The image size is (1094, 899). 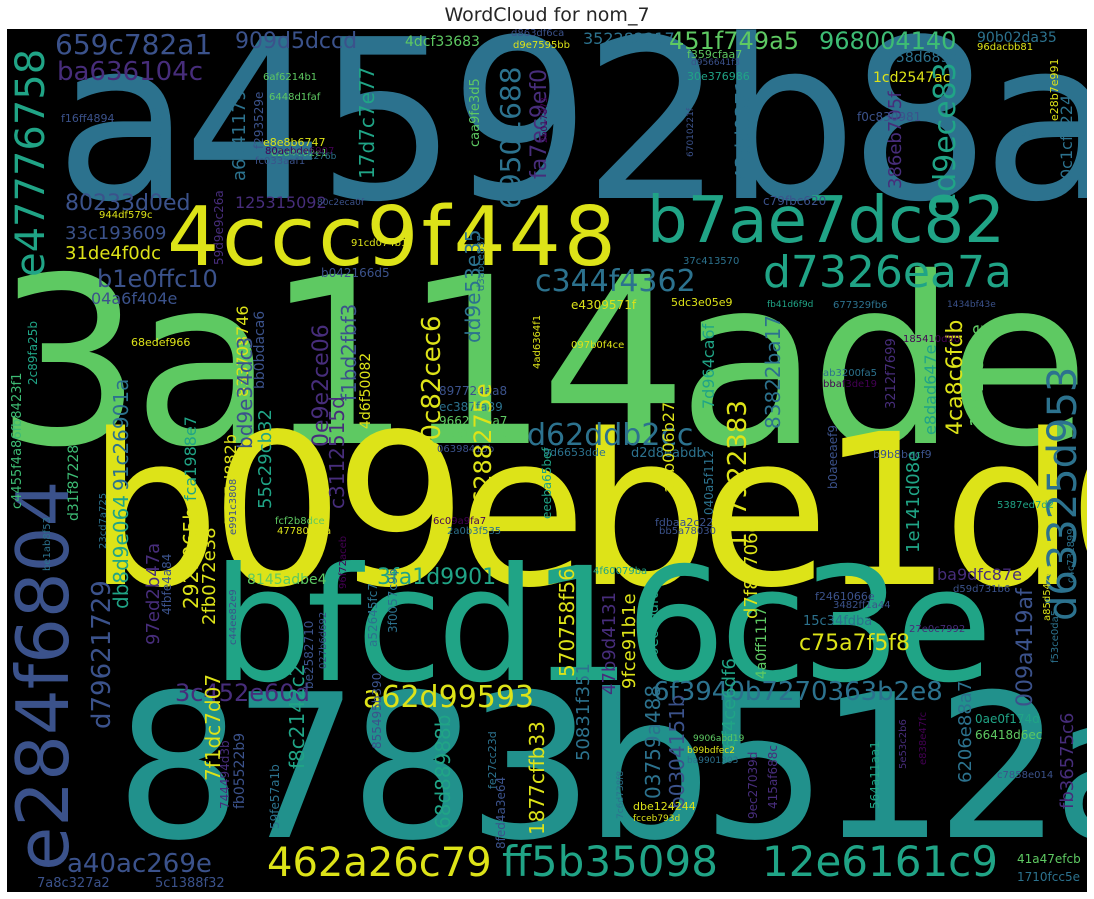 I want to click on word: 2929065b, so click(x=191, y=558).